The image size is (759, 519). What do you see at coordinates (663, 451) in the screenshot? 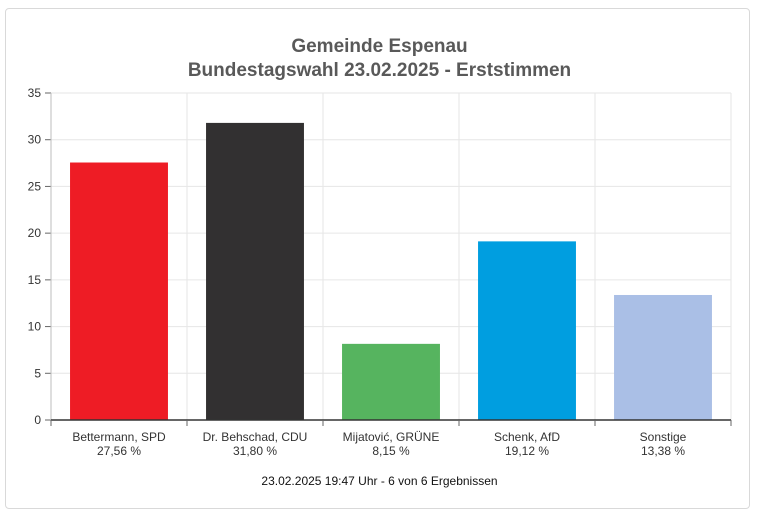
I see `value-label: 13,38 %` at bounding box center [663, 451].